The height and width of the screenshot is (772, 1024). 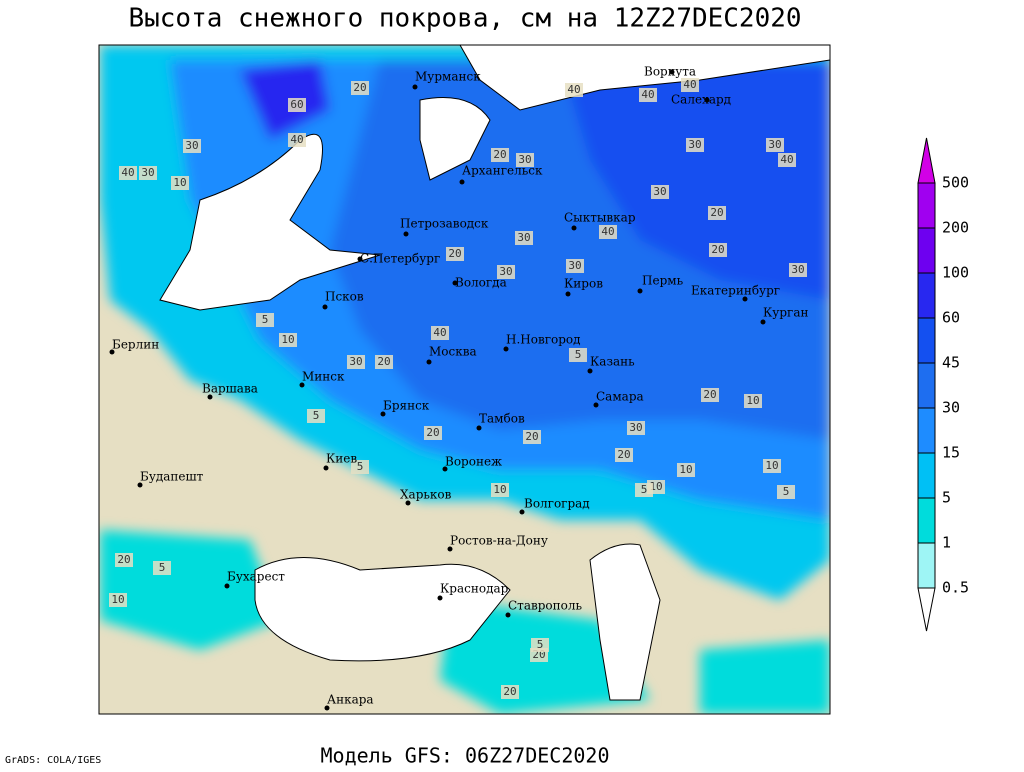 I want to click on colorbar-label: 60, so click(x=951, y=318).